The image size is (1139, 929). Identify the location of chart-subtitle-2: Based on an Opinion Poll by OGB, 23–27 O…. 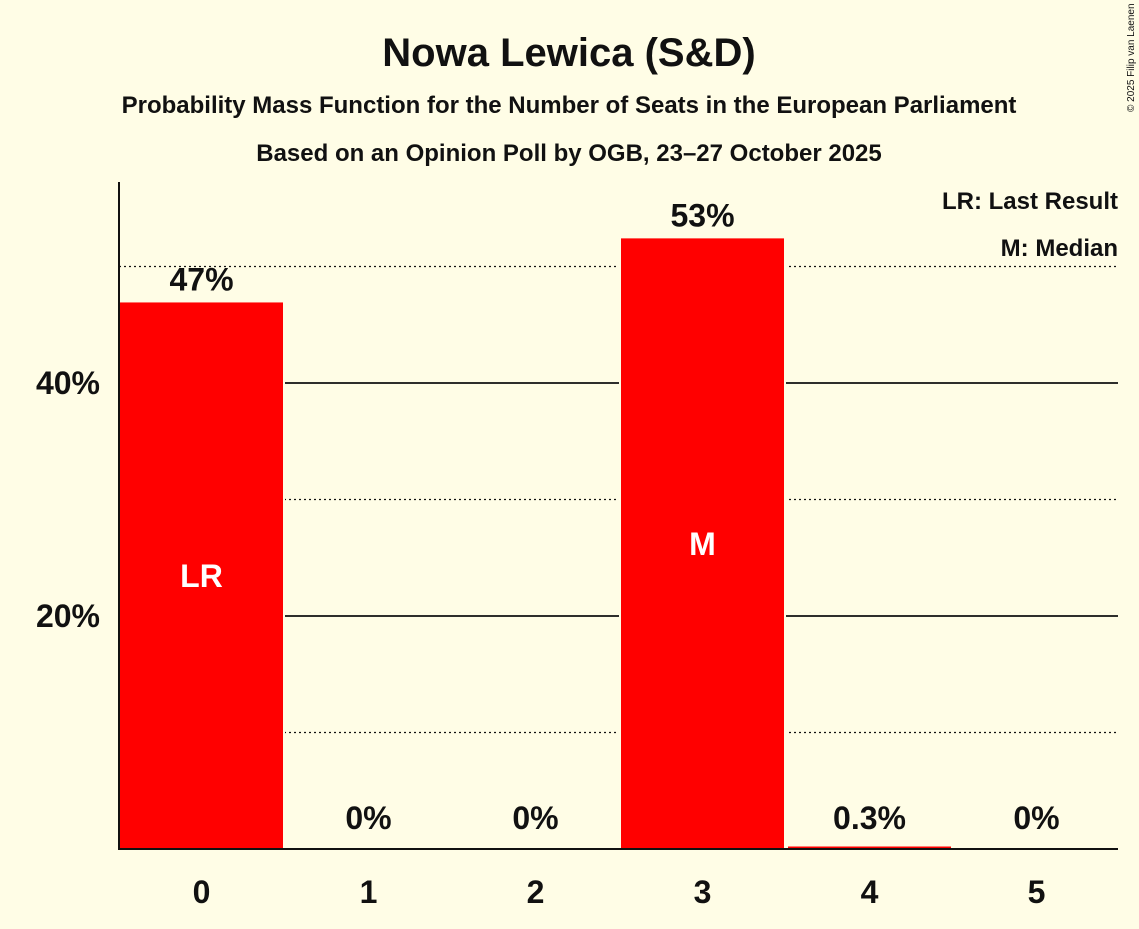
(569, 153).